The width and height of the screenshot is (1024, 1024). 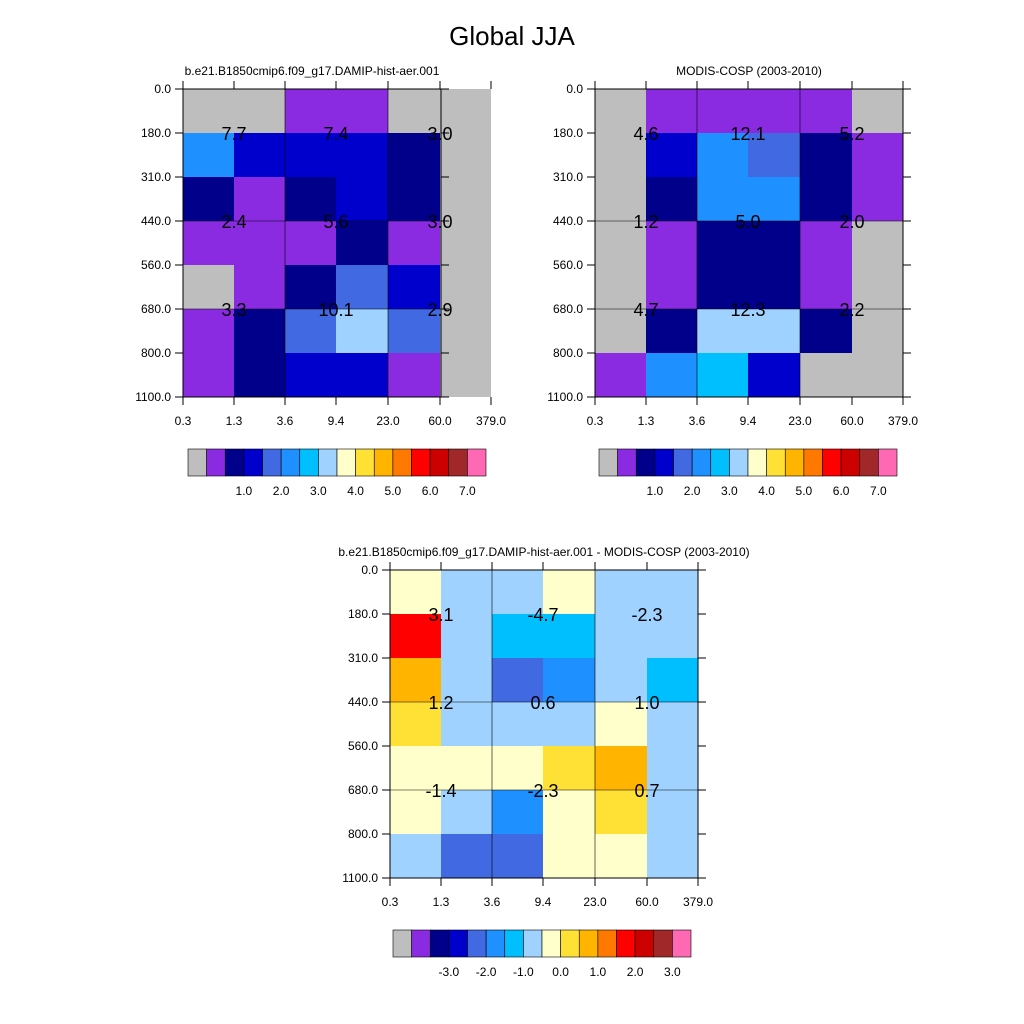 I want to click on x-tick-label: 23.0, so click(x=595, y=902).